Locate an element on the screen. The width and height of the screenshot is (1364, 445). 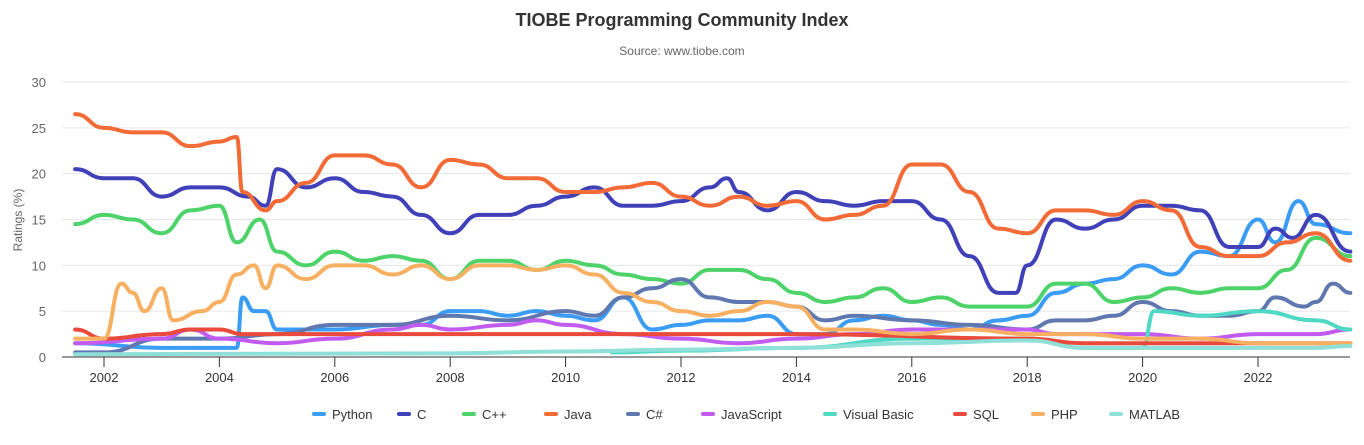
legend-item-c: C is located at coordinates (411, 414).